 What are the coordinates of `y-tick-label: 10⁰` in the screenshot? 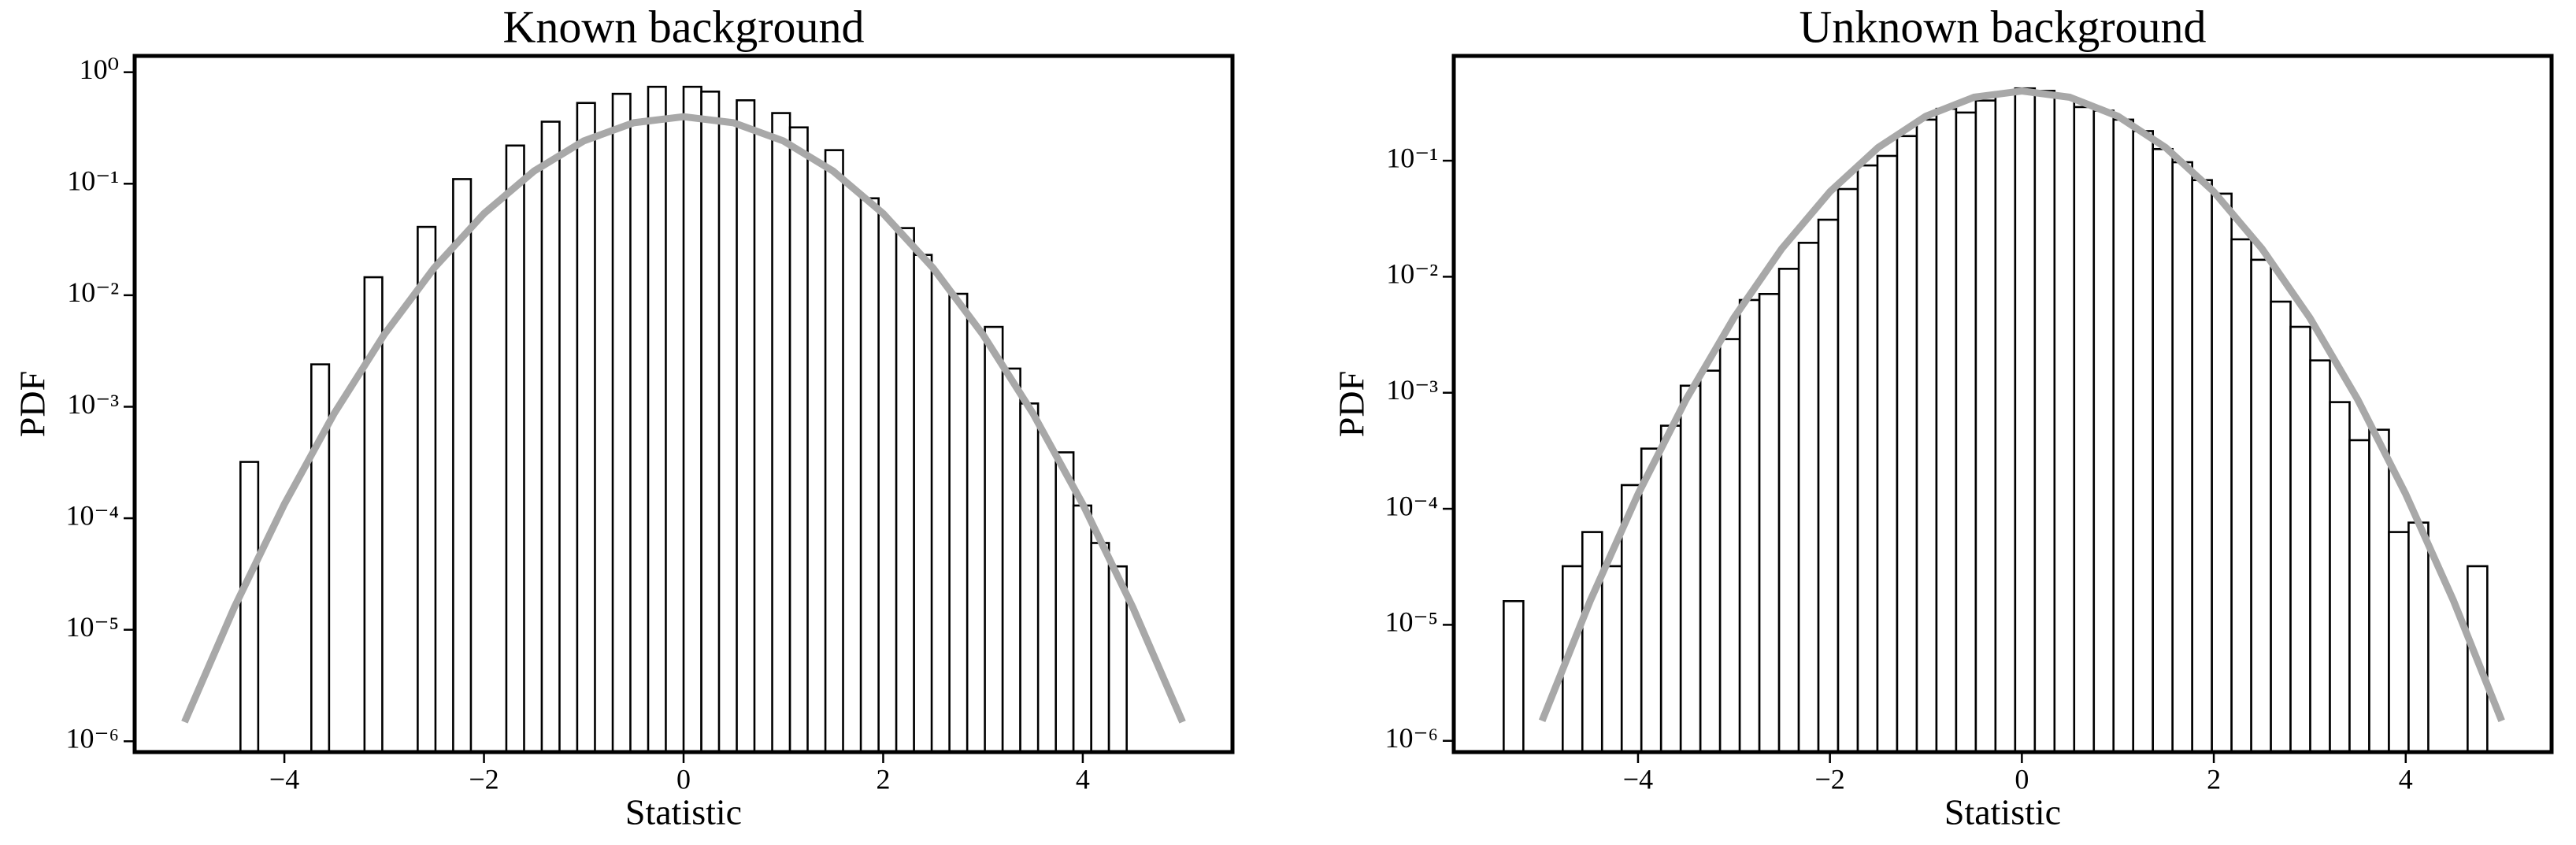 It's located at (99, 69).